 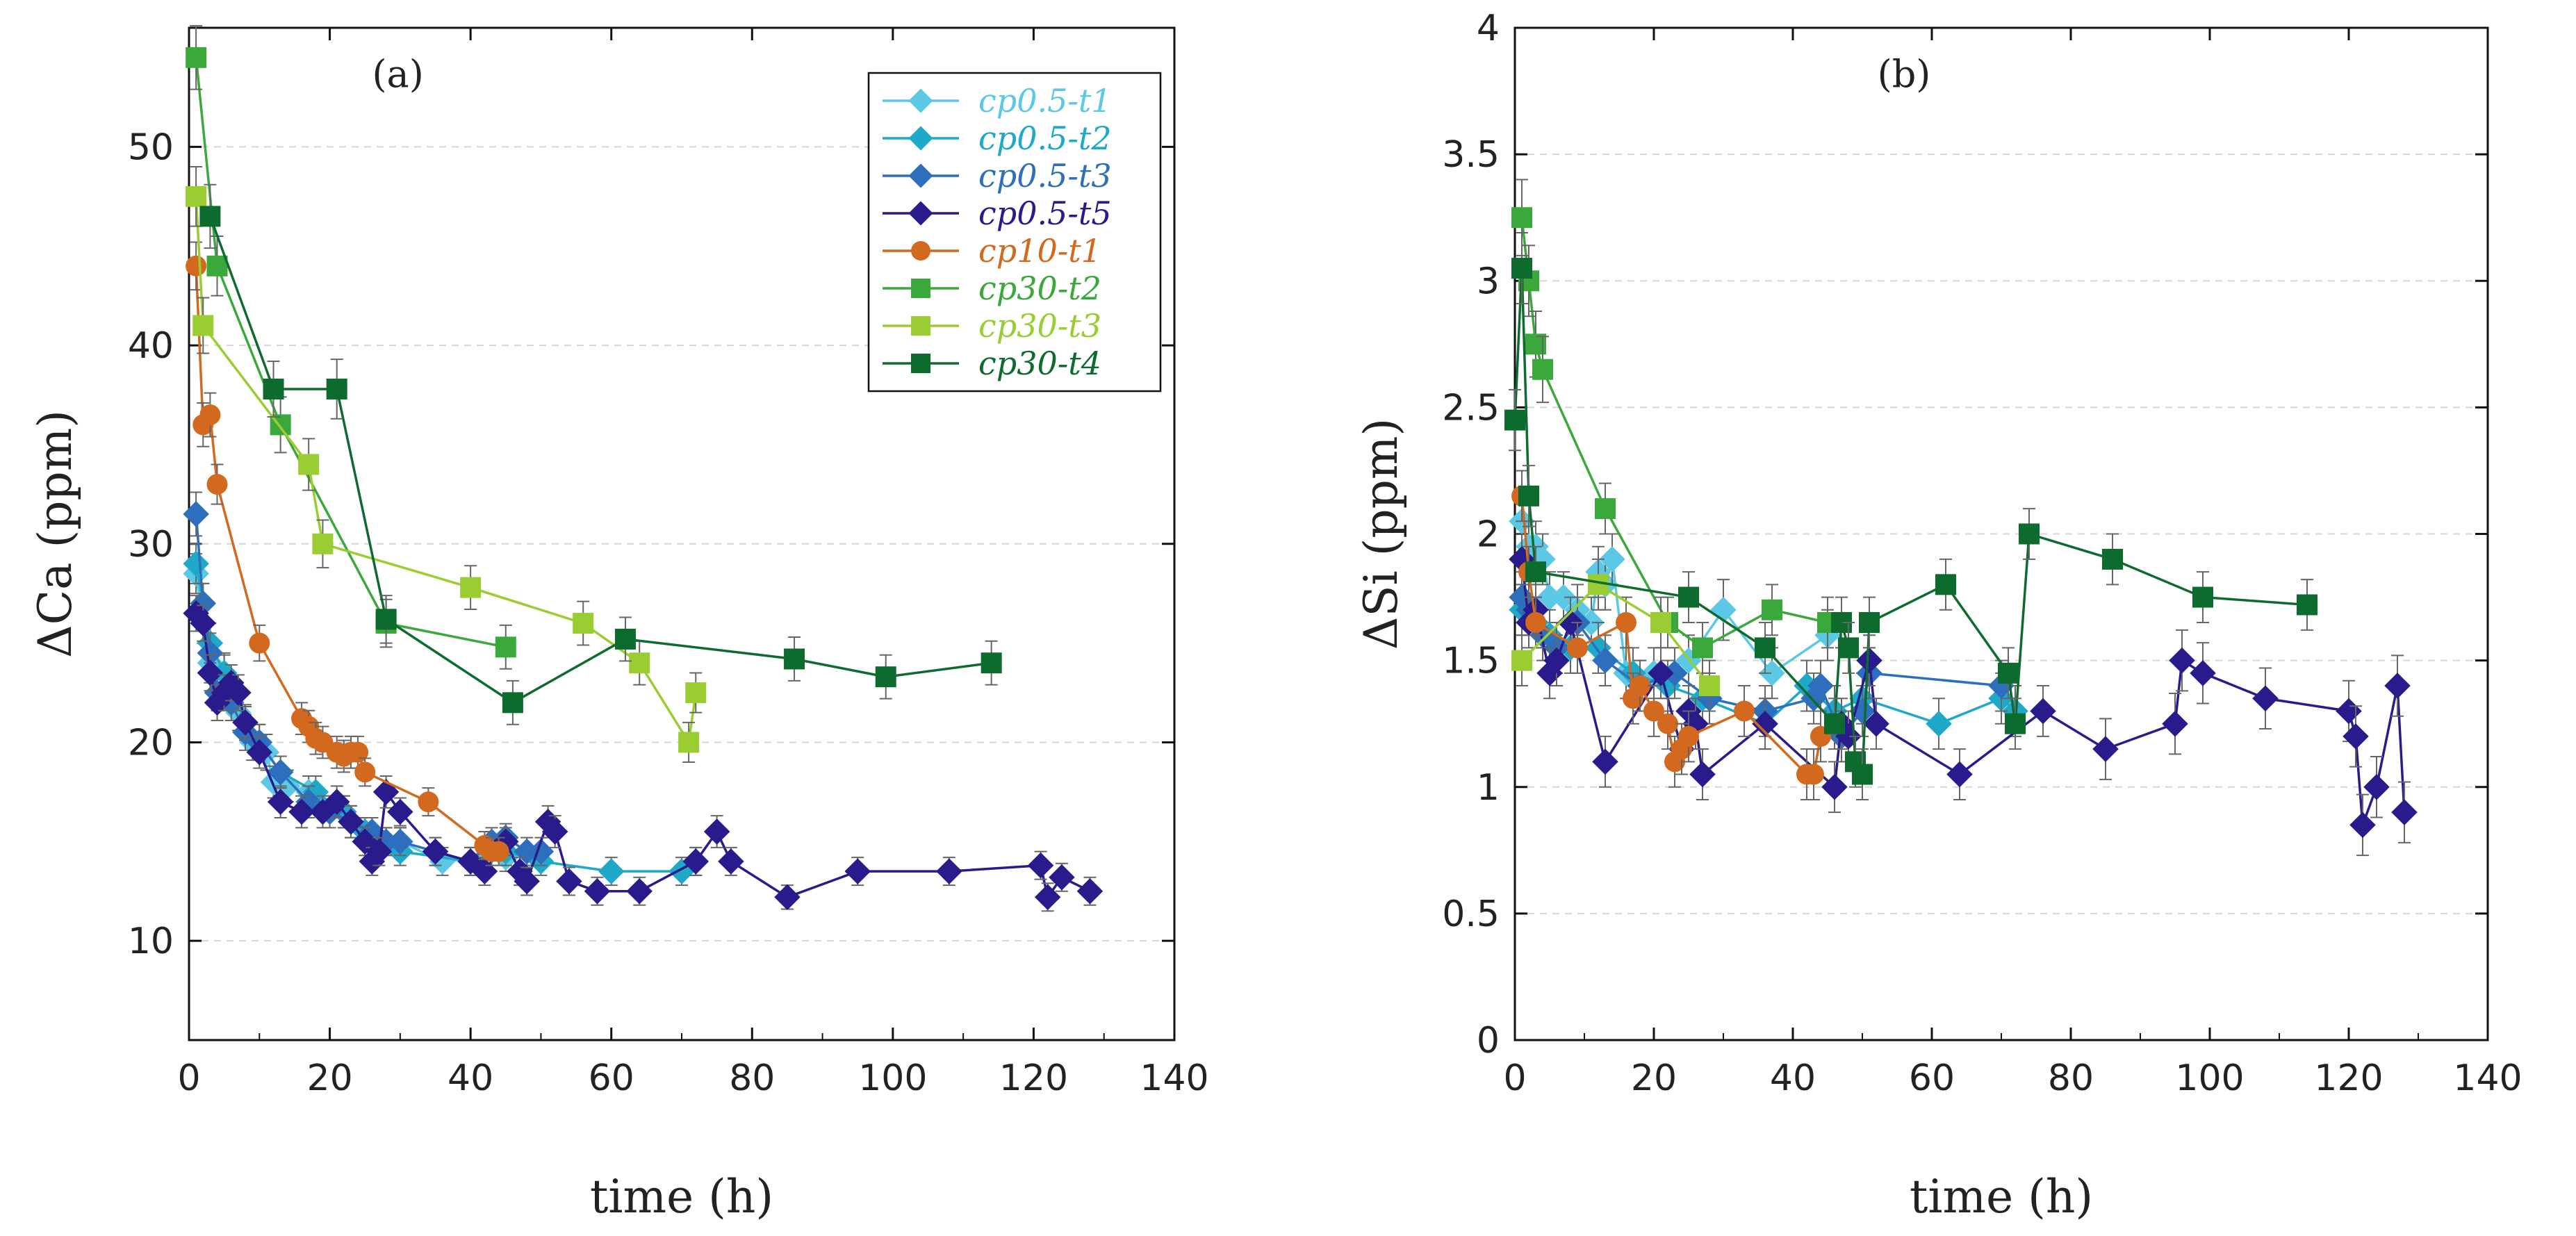 What do you see at coordinates (1045, 101) in the screenshot?
I see `legend-label: cp0.5-t1` at bounding box center [1045, 101].